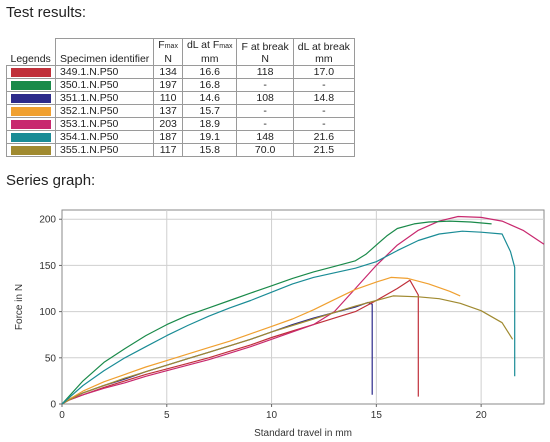 This screenshot has height=442, width=550. Describe the element at coordinates (209, 52) in the screenshot. I see `header-dl-fmax: dL at Fmax mm` at that location.